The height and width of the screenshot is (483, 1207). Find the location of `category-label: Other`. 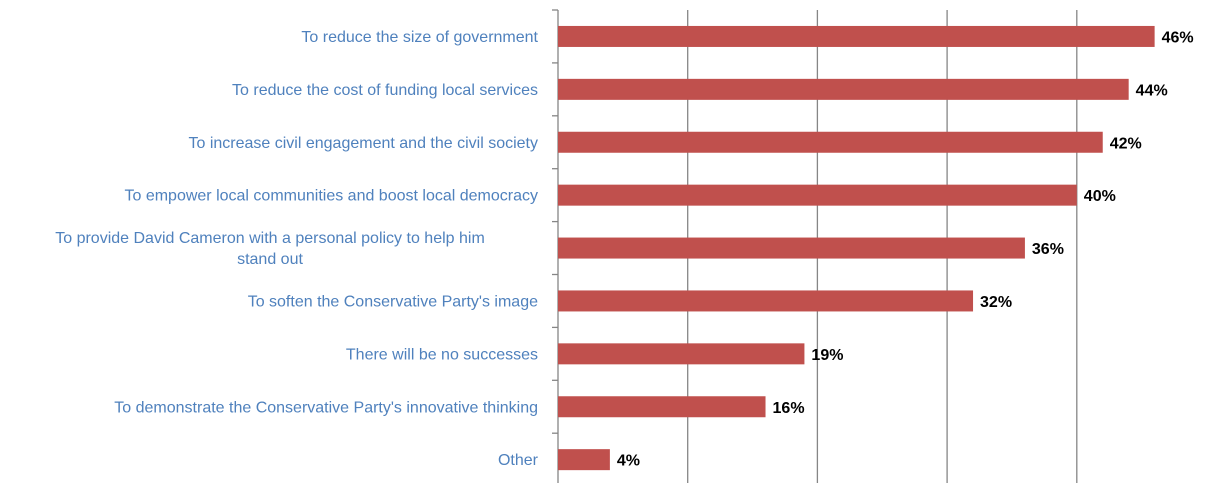

category-label: Other is located at coordinates (518, 460).